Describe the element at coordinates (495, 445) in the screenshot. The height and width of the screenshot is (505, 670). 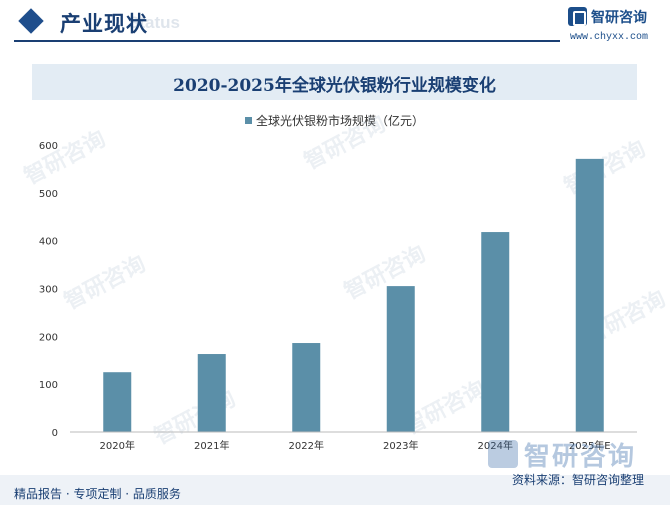
I see `x-tick-label: 2024年` at that location.